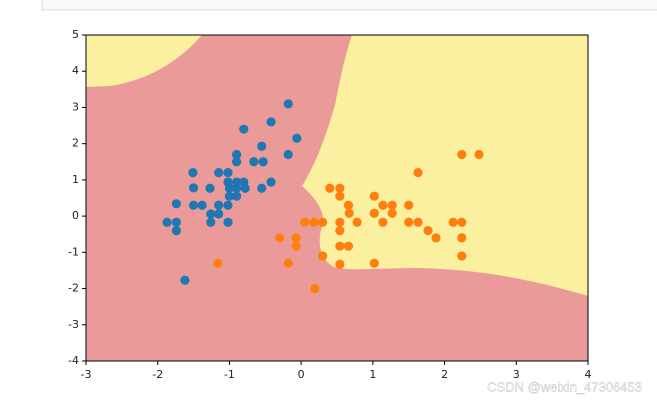 This screenshot has width=657, height=405. Describe the element at coordinates (73, 324) in the screenshot. I see `y-tick-label: -3` at that location.